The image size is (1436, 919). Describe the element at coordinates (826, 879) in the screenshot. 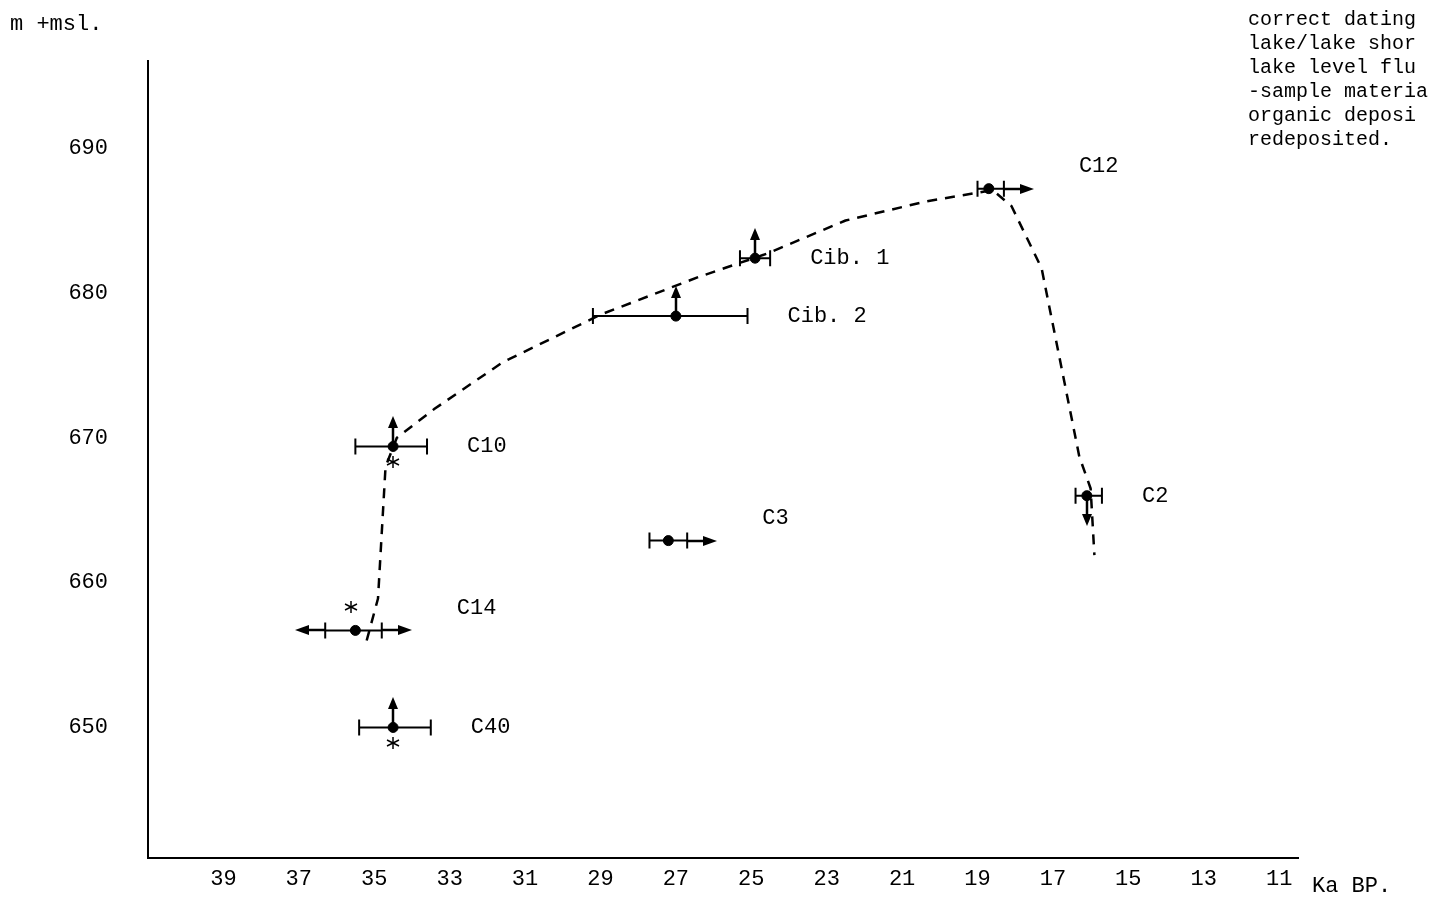

I see `x-tick-label: 23` at that location.